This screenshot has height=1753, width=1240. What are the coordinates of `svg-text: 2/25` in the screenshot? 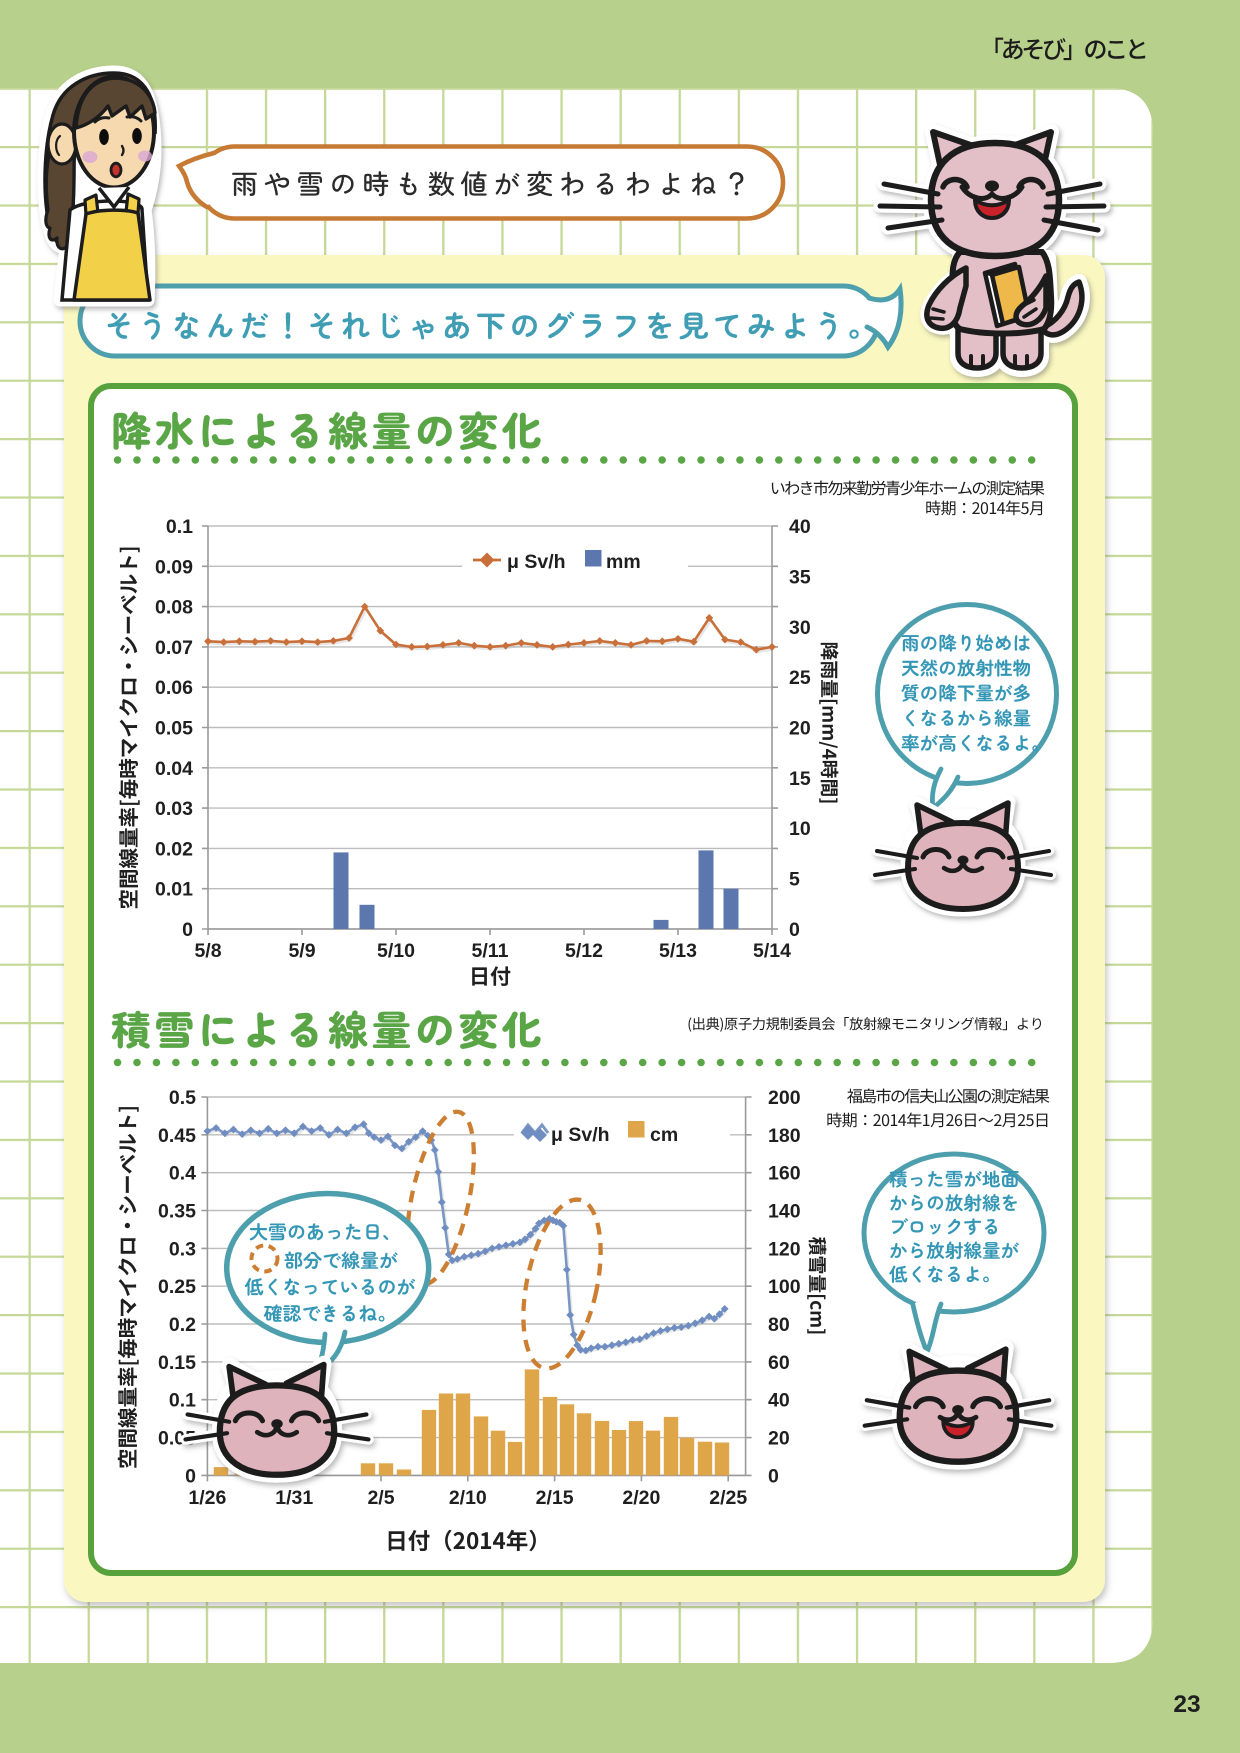 It's located at (728, 1498).